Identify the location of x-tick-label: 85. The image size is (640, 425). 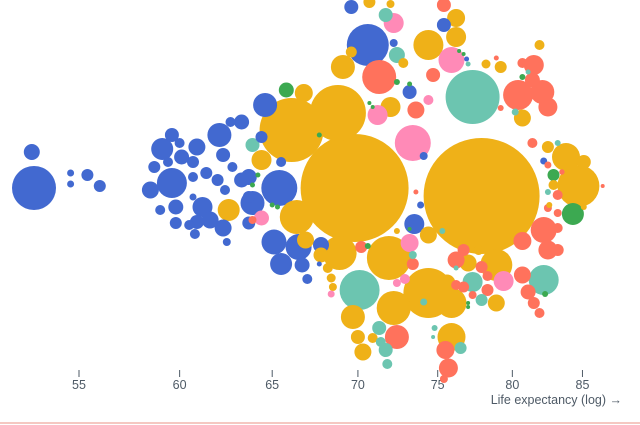
(583, 385).